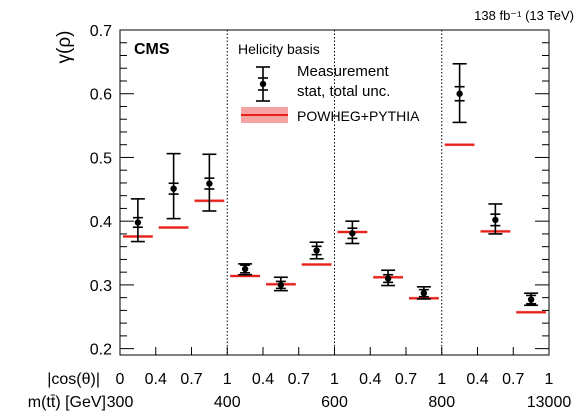  Describe the element at coordinates (73, 379) in the screenshot. I see `x-axis-label-cos: |cos(θ)|` at that location.